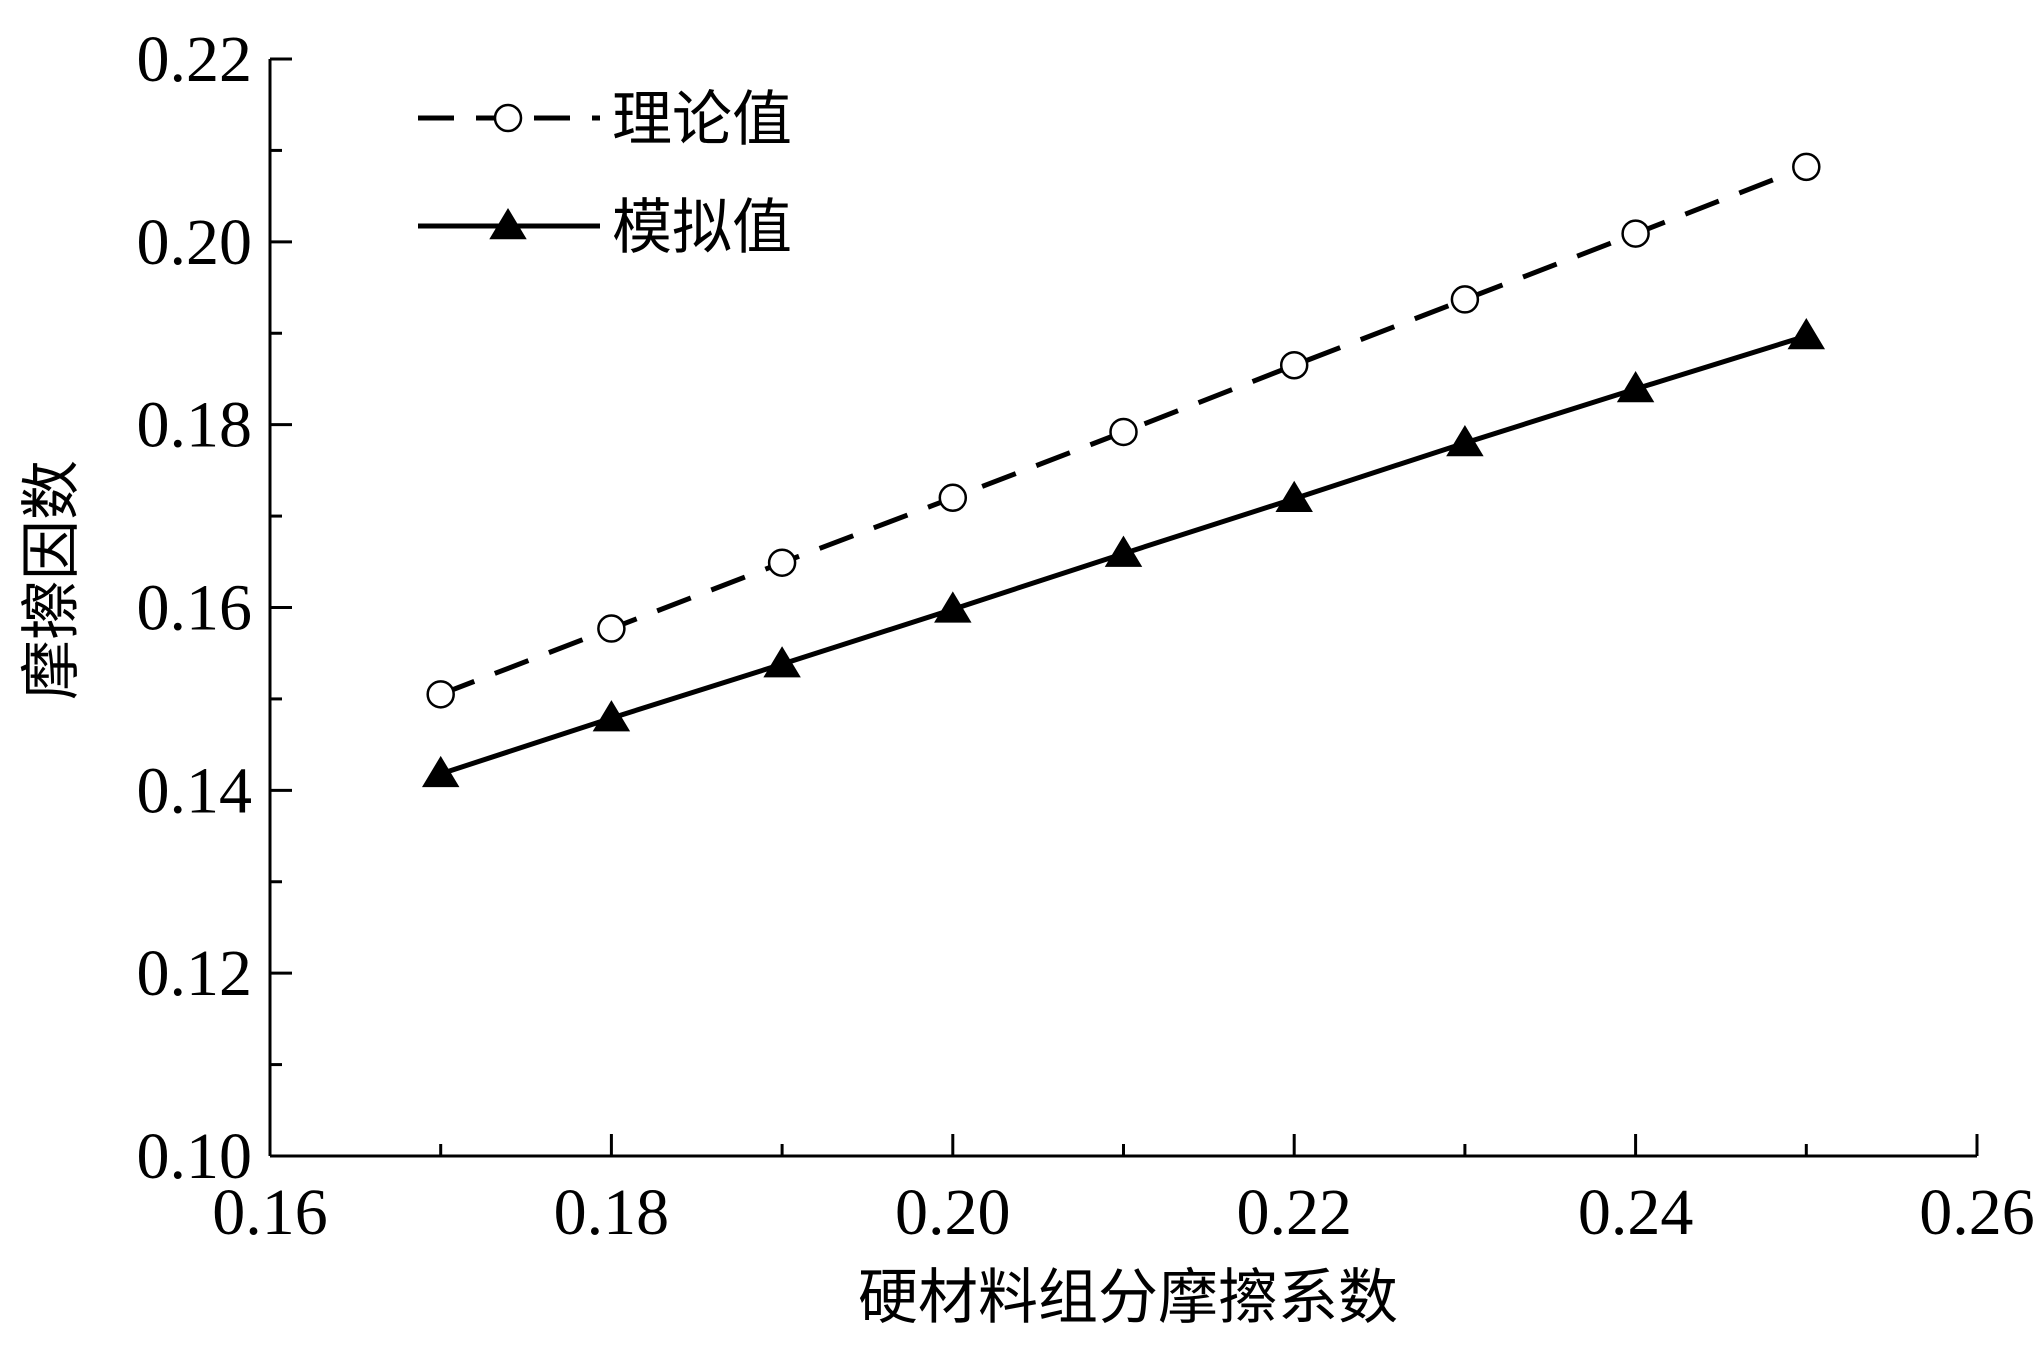  Describe the element at coordinates (52, 580) in the screenshot. I see `y-axis-title: 摩擦因数` at that location.